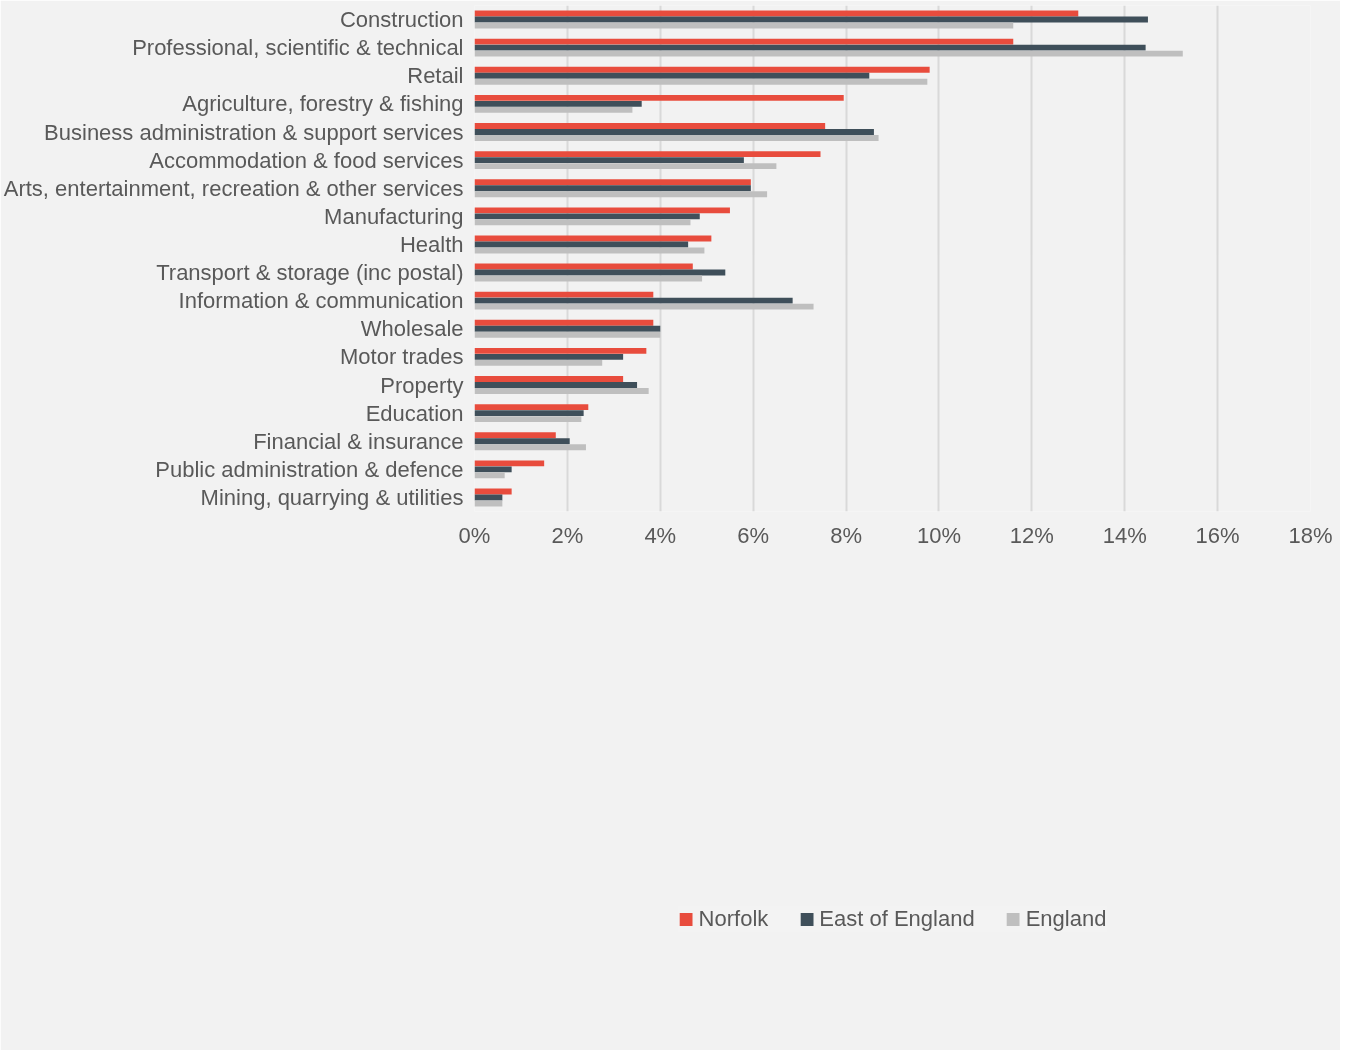 This screenshot has width=1347, height=1055. What do you see at coordinates (309, 469) in the screenshot?
I see `y-tick-label: Public administration & defence` at bounding box center [309, 469].